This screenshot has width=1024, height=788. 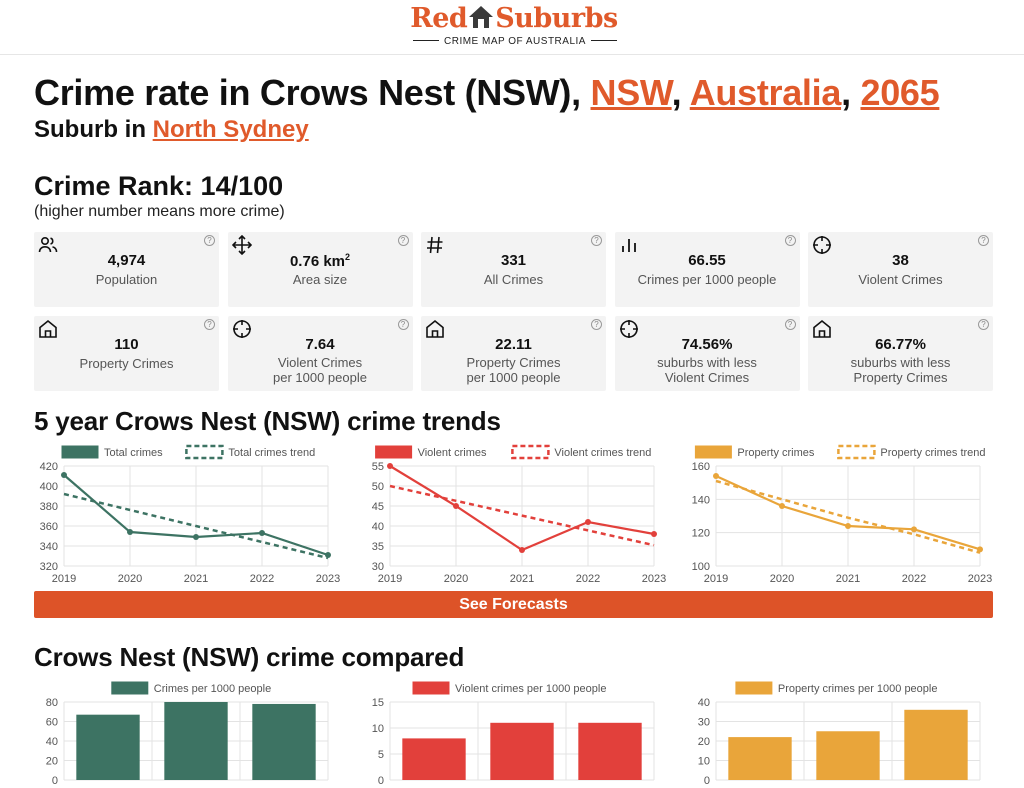 I want to click on legend-label: Crimes per 1000 people, so click(x=212, y=689).